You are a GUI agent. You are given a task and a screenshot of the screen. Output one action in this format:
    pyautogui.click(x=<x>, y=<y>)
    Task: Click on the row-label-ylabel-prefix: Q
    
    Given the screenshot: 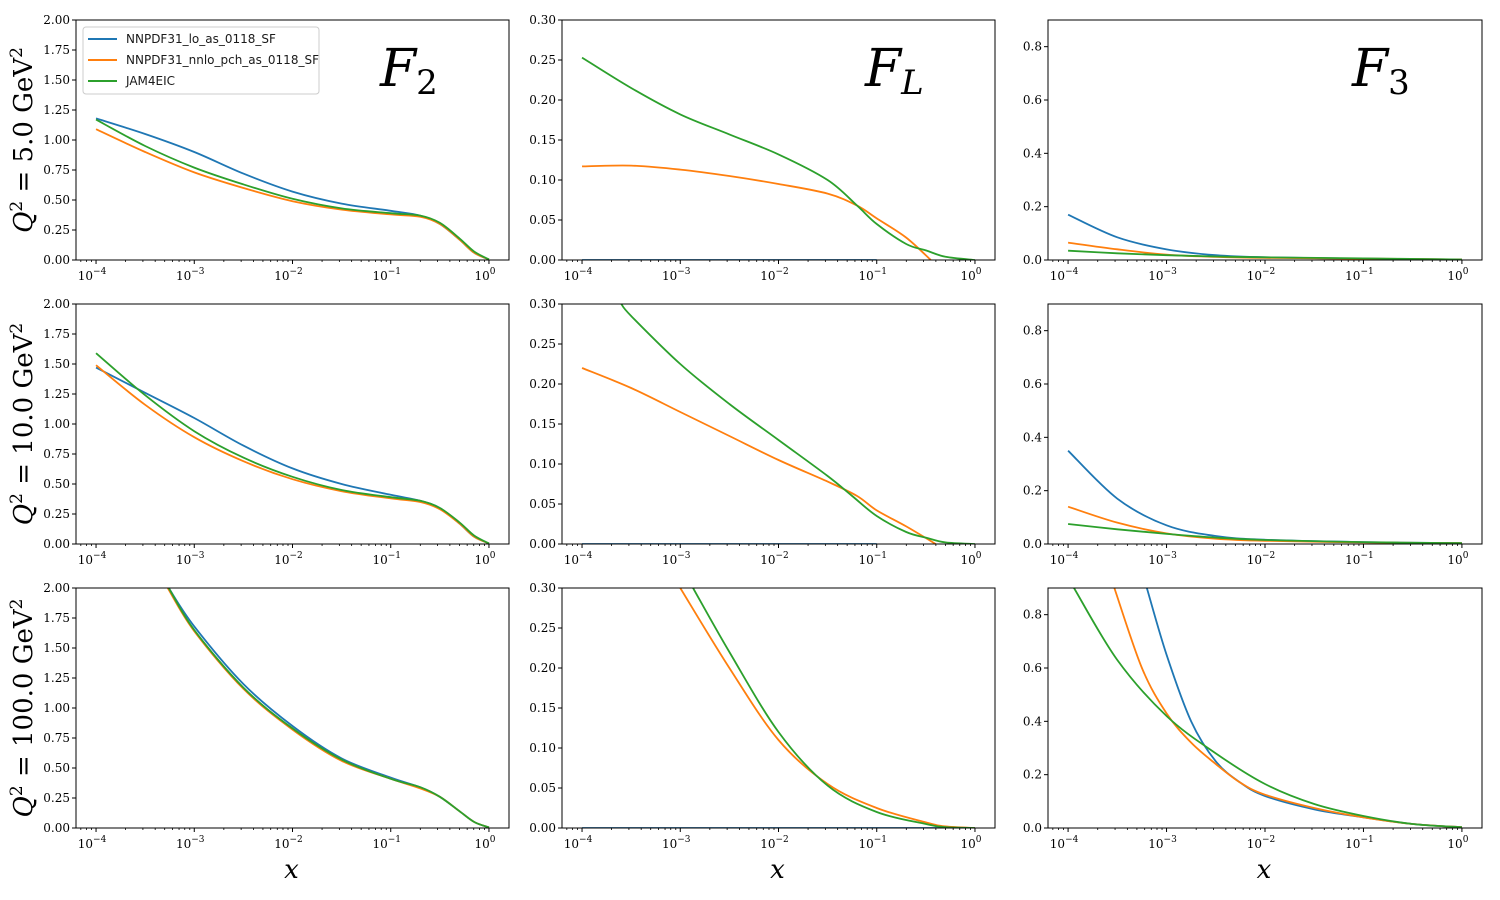 What is the action you would take?
    pyautogui.click(x=24, y=806)
    